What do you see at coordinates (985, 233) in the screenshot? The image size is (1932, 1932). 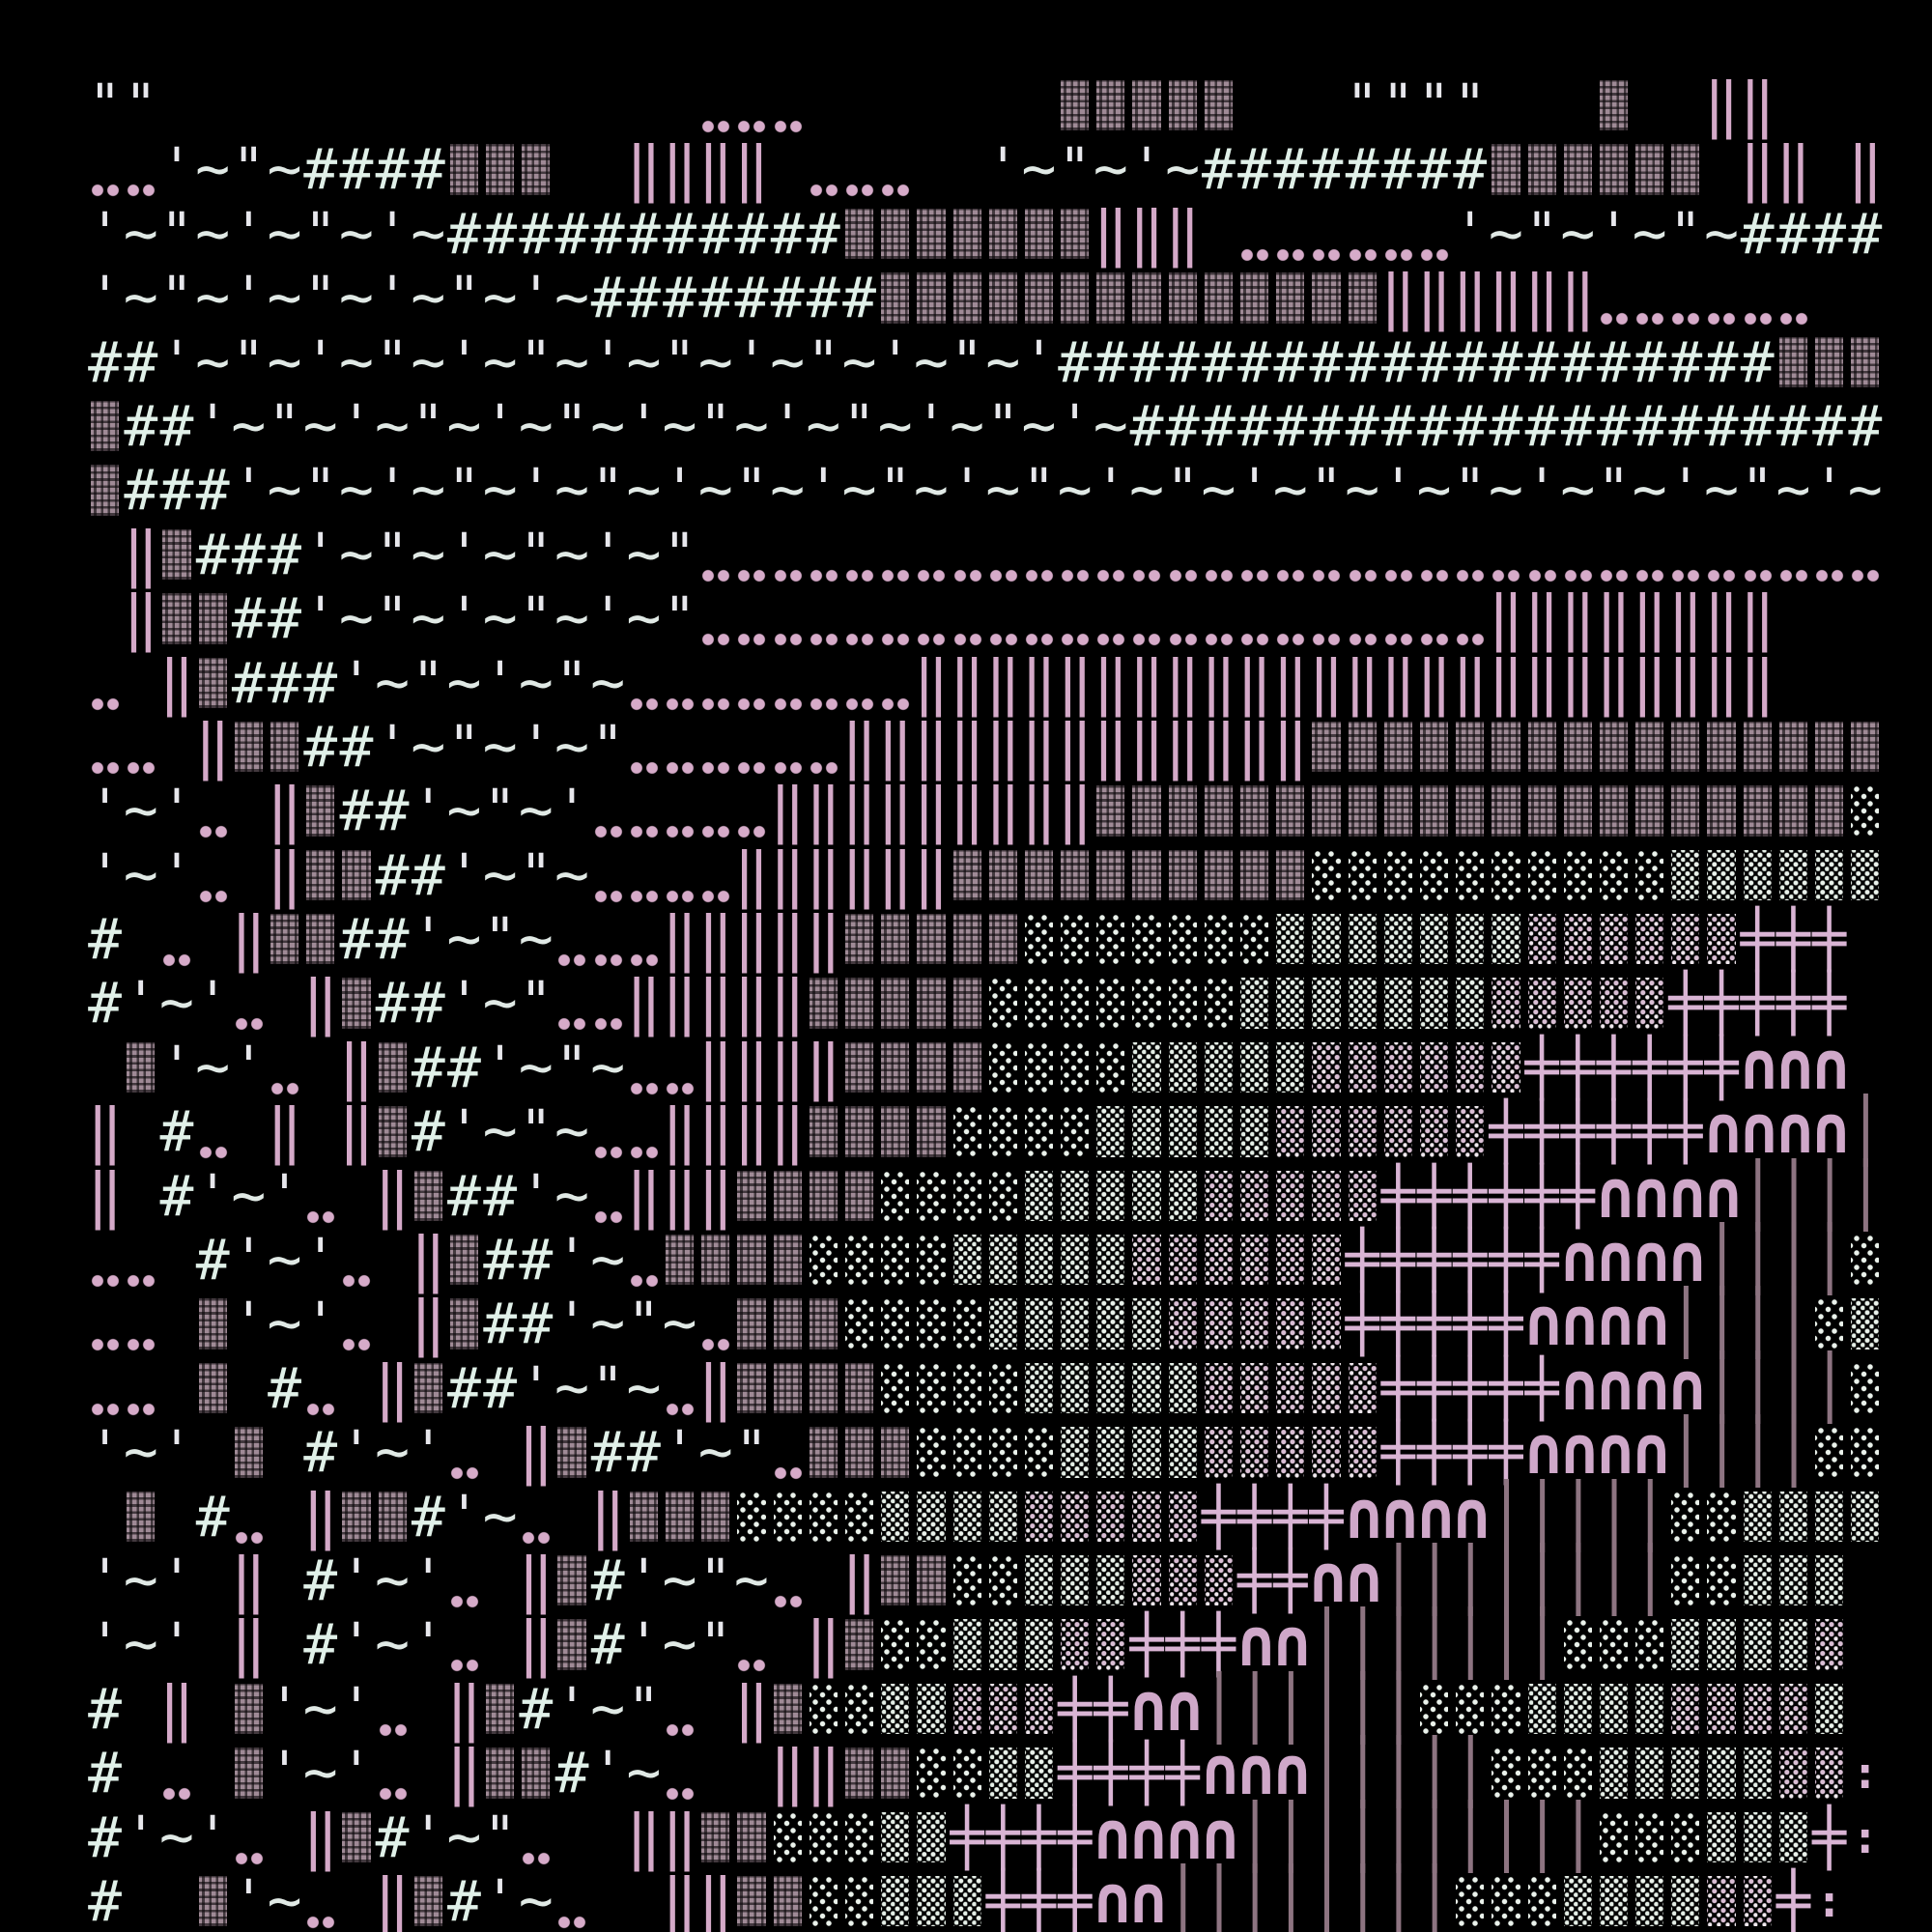 I see `grid-row-2: '~"~'~"~'~########### ‖‖‖ '~"~'~"~####` at bounding box center [985, 233].